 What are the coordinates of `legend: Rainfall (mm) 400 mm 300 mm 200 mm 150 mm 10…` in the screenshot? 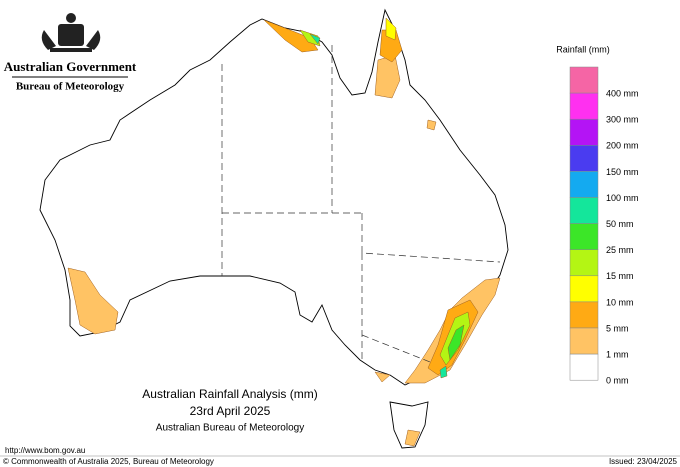 It's located at (597, 214).